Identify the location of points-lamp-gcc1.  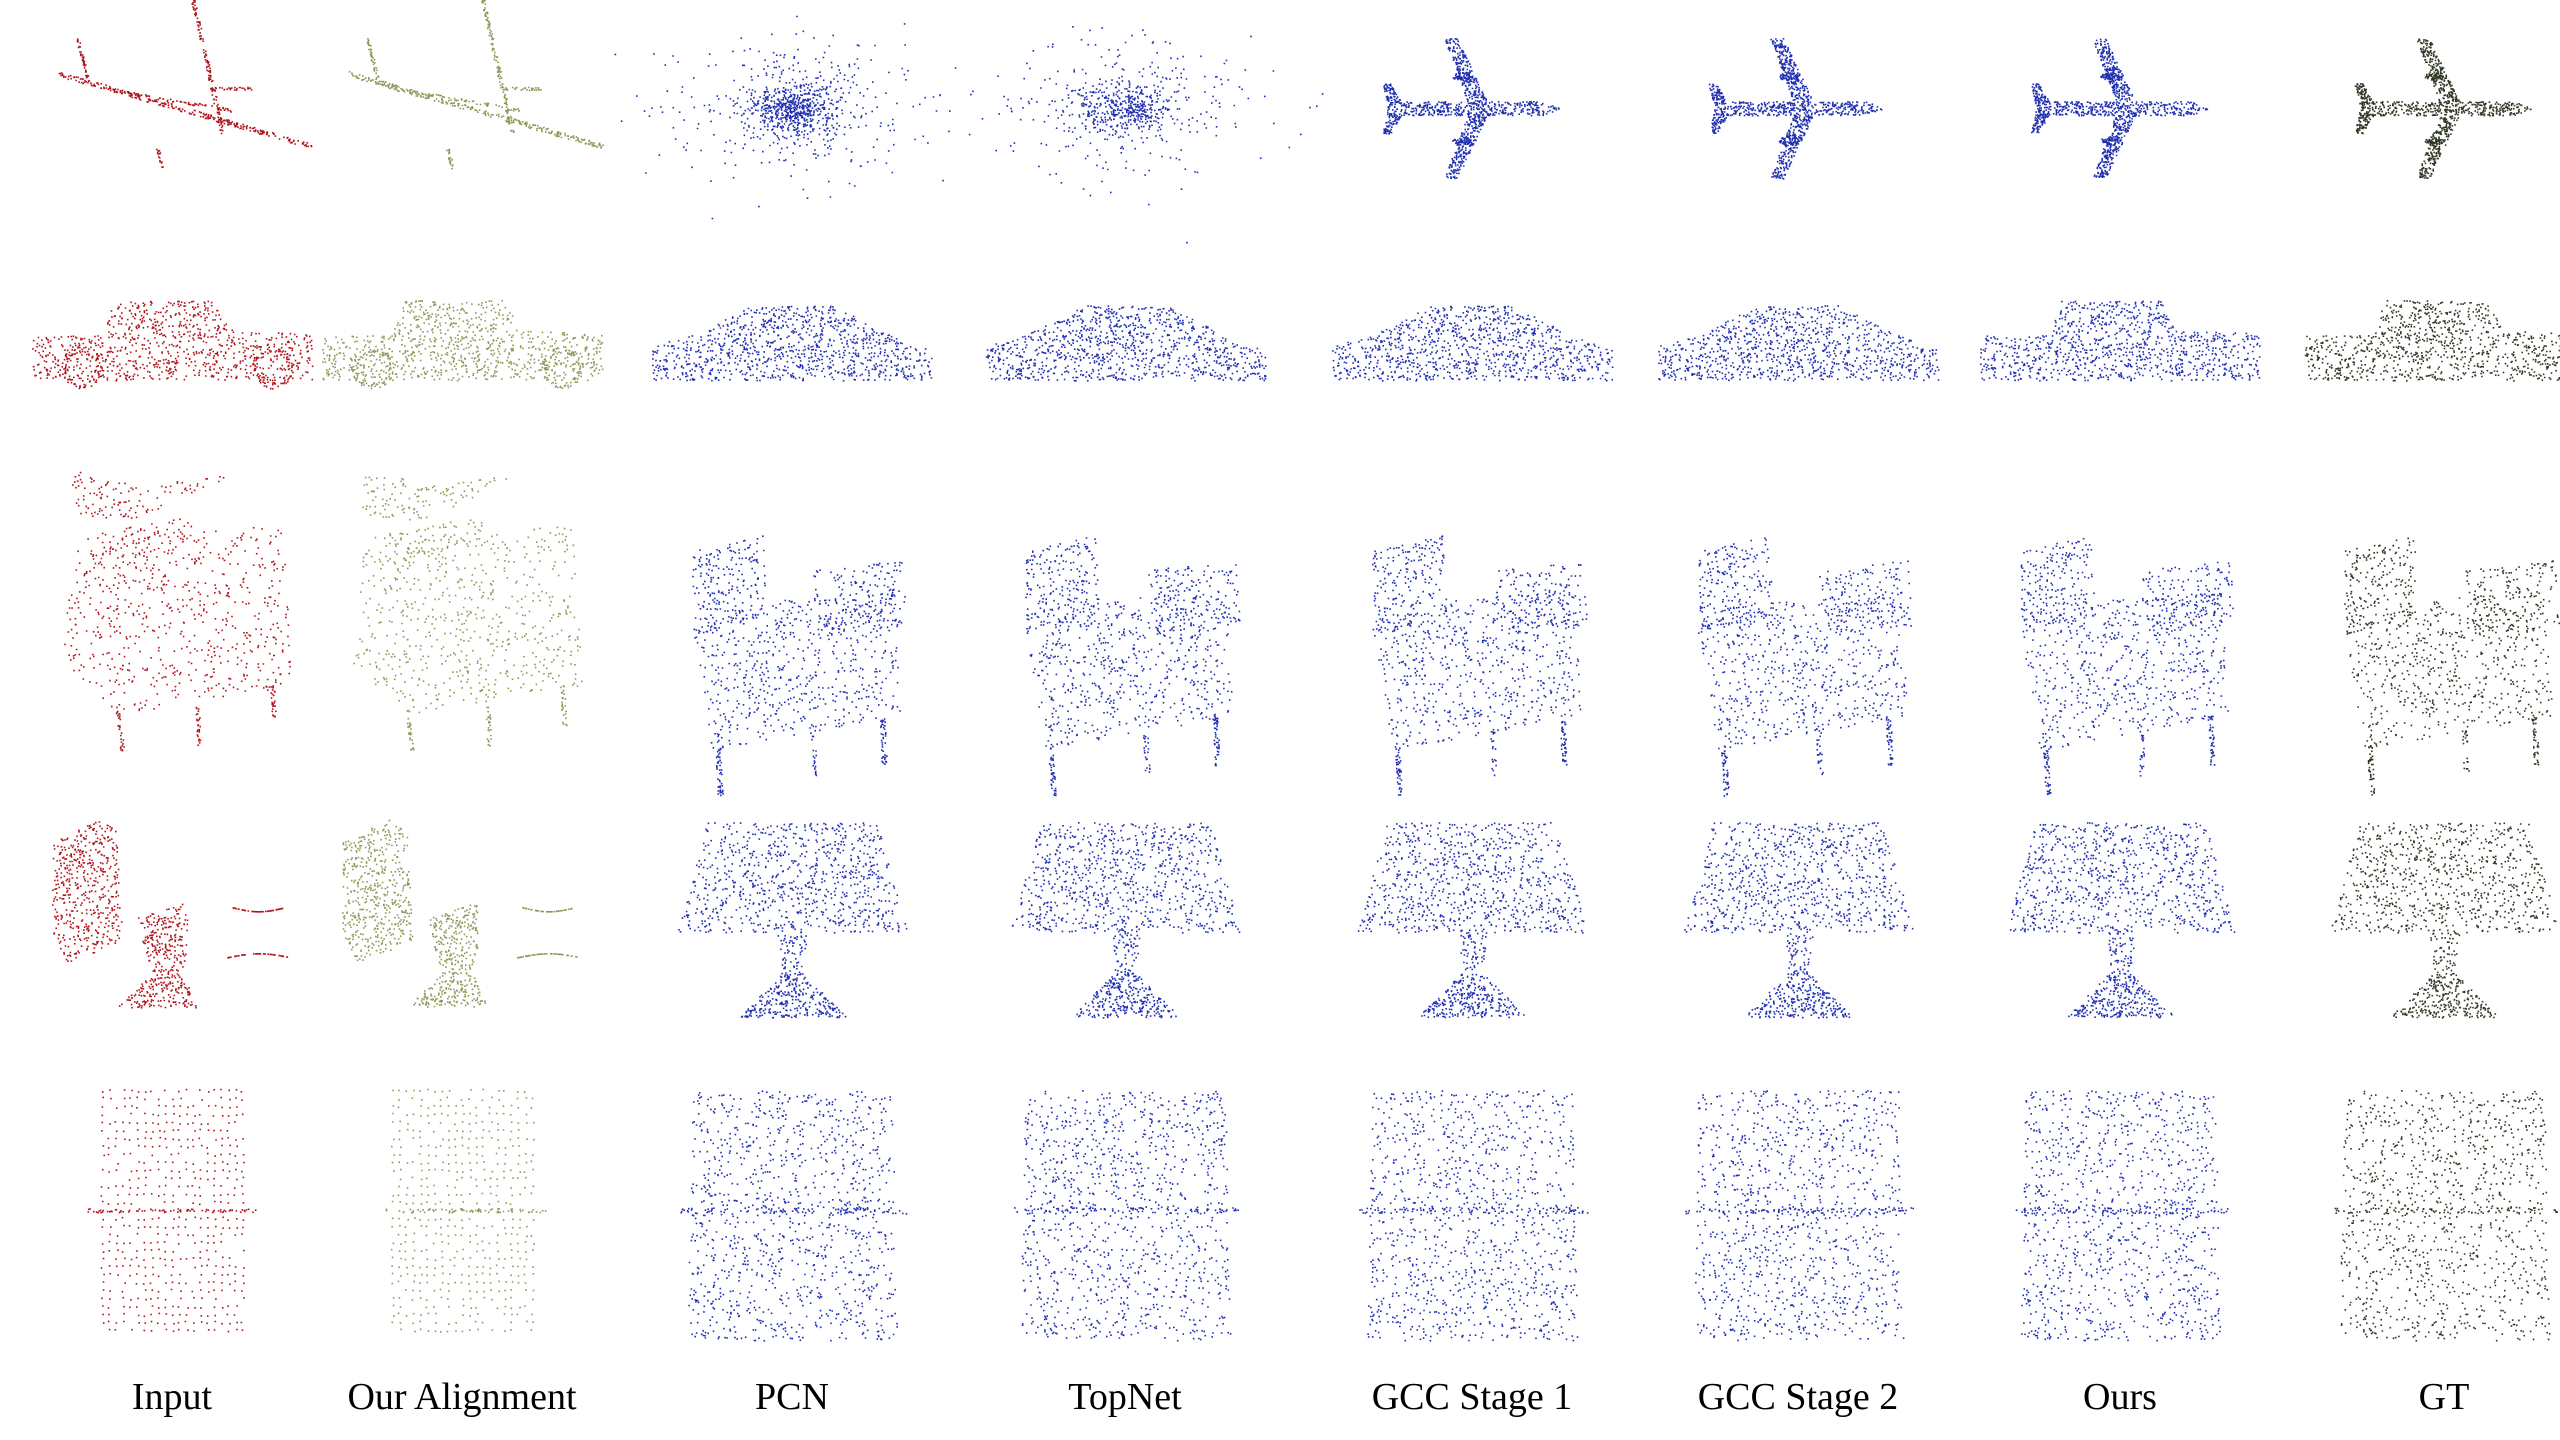
(1471, 920).